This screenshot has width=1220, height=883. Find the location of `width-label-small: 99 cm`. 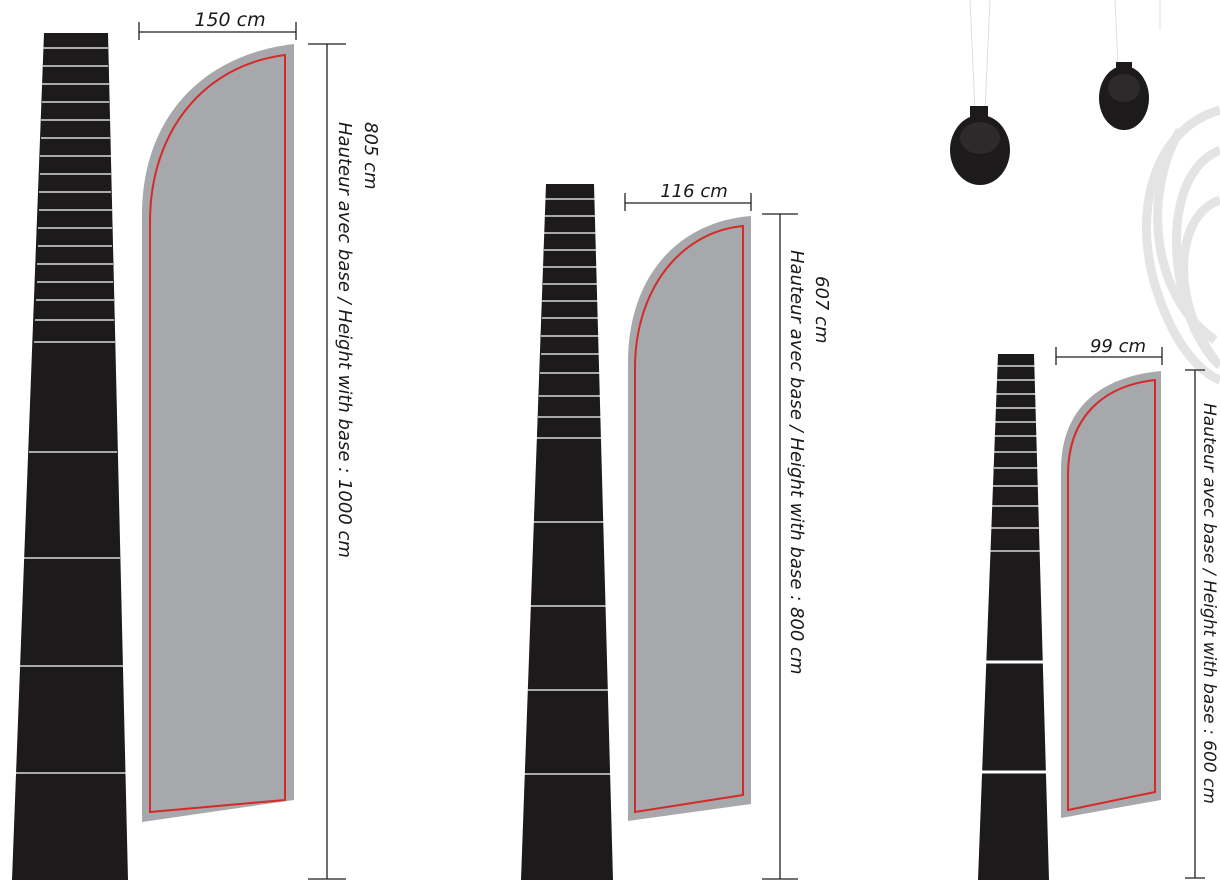

width-label-small: 99 cm is located at coordinates (1118, 346).